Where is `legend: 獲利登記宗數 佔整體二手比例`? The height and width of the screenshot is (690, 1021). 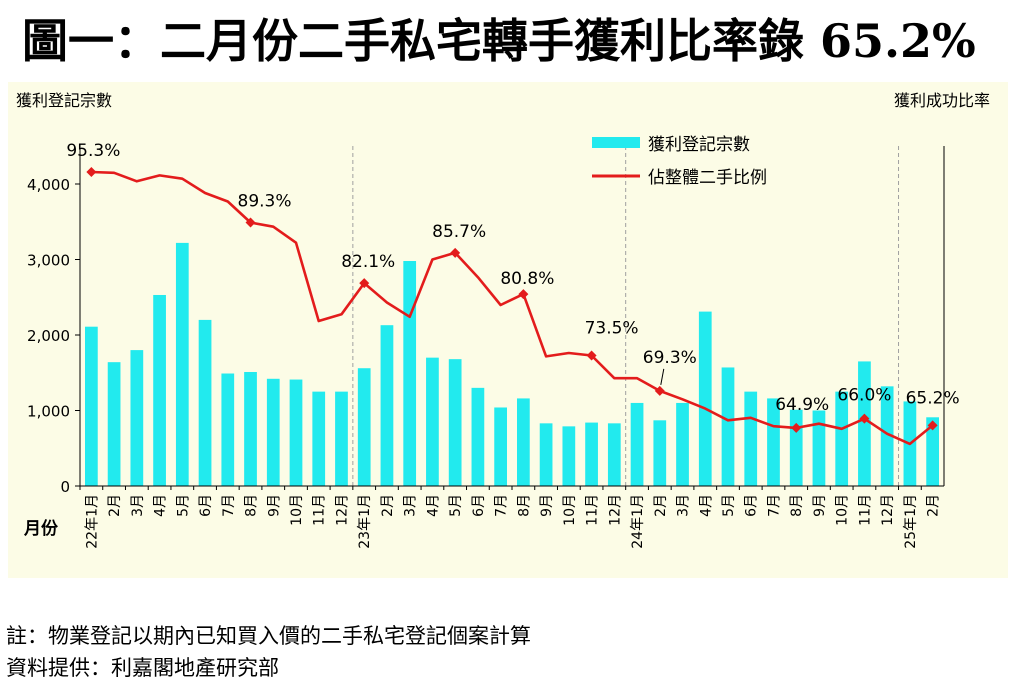
legend: 獲利登記宗數 佔整體二手比例 is located at coordinates (679, 161).